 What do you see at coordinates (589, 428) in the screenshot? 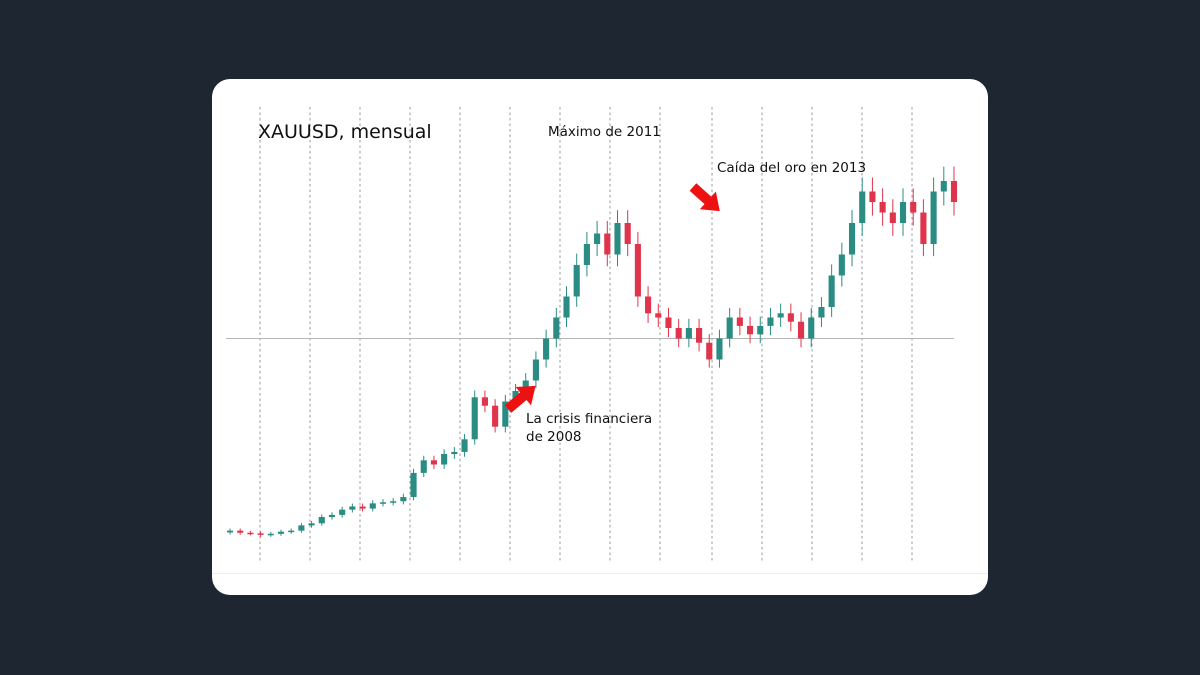
I see `annotation-crisis-2008: La crisis financiera de 2008` at bounding box center [589, 428].